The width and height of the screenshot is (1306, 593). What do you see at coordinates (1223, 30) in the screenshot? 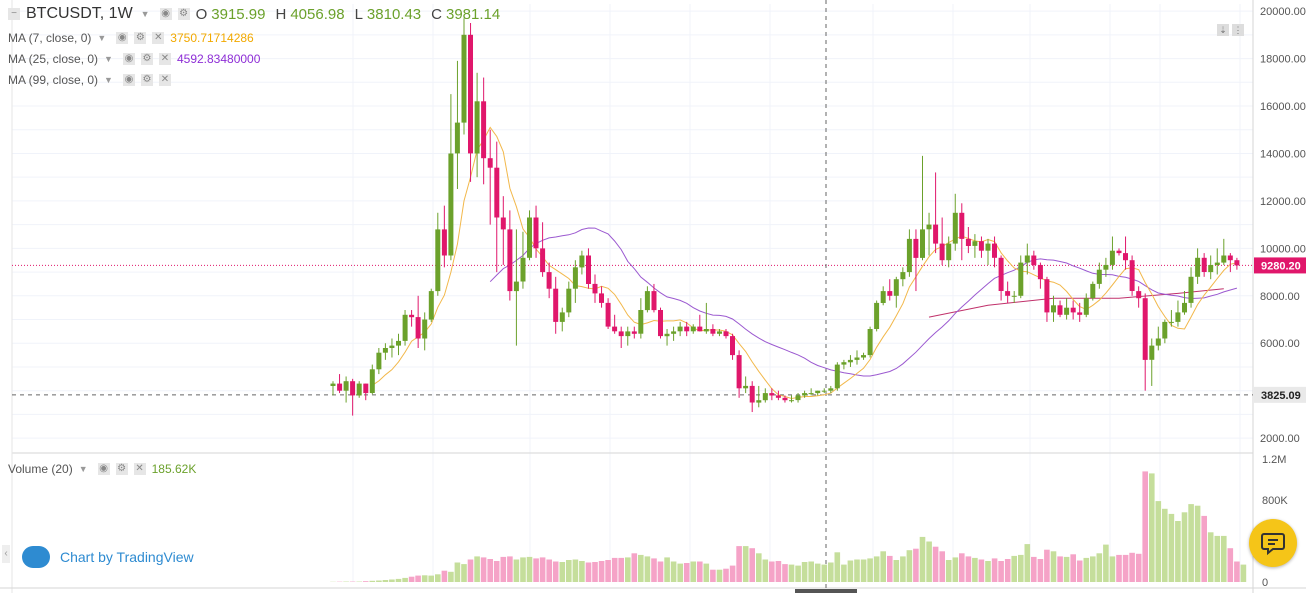
I see `move-down-icon: ⇣` at bounding box center [1223, 30].